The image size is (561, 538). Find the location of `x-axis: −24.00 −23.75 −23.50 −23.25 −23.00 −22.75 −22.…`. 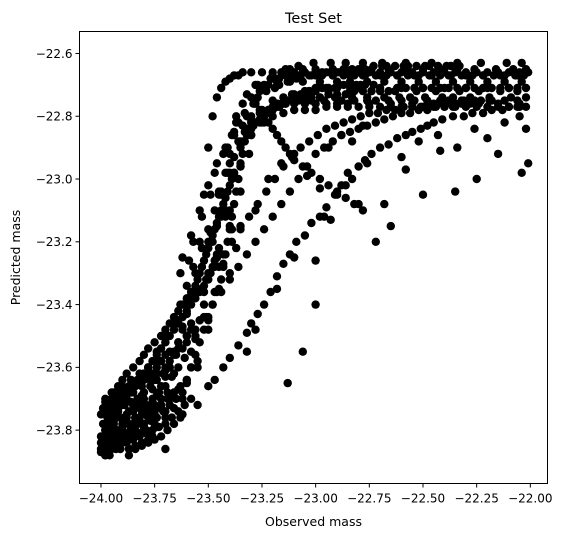

x-axis: −24.00 −23.75 −23.50 −23.25 −23.00 −22.75 −22.… is located at coordinates (316, 494).